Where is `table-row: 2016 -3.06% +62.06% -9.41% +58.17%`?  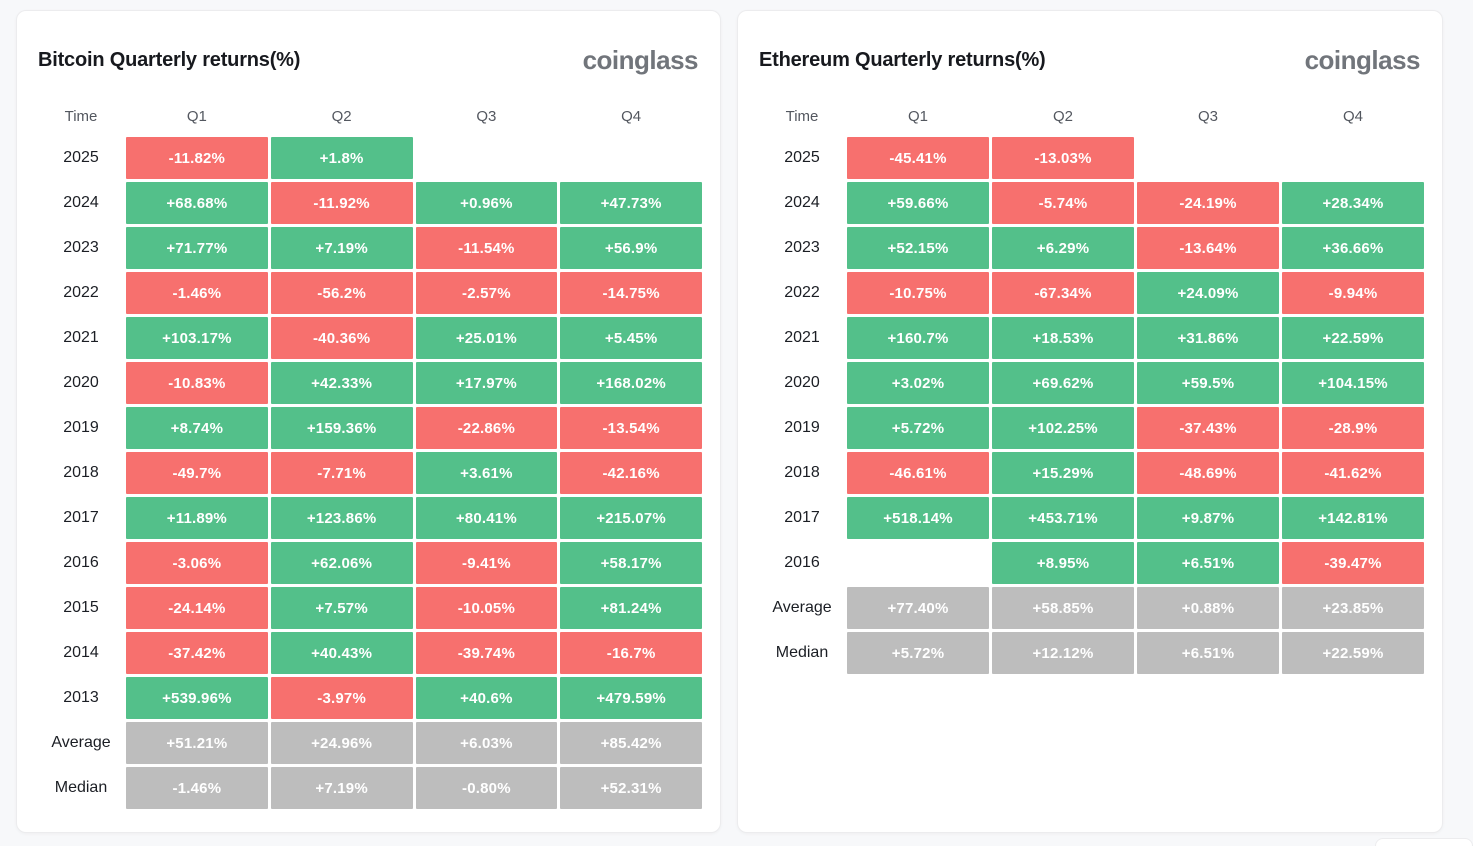
table-row: 2016 -3.06% +62.06% -9.41% +58.17% is located at coordinates (370, 563).